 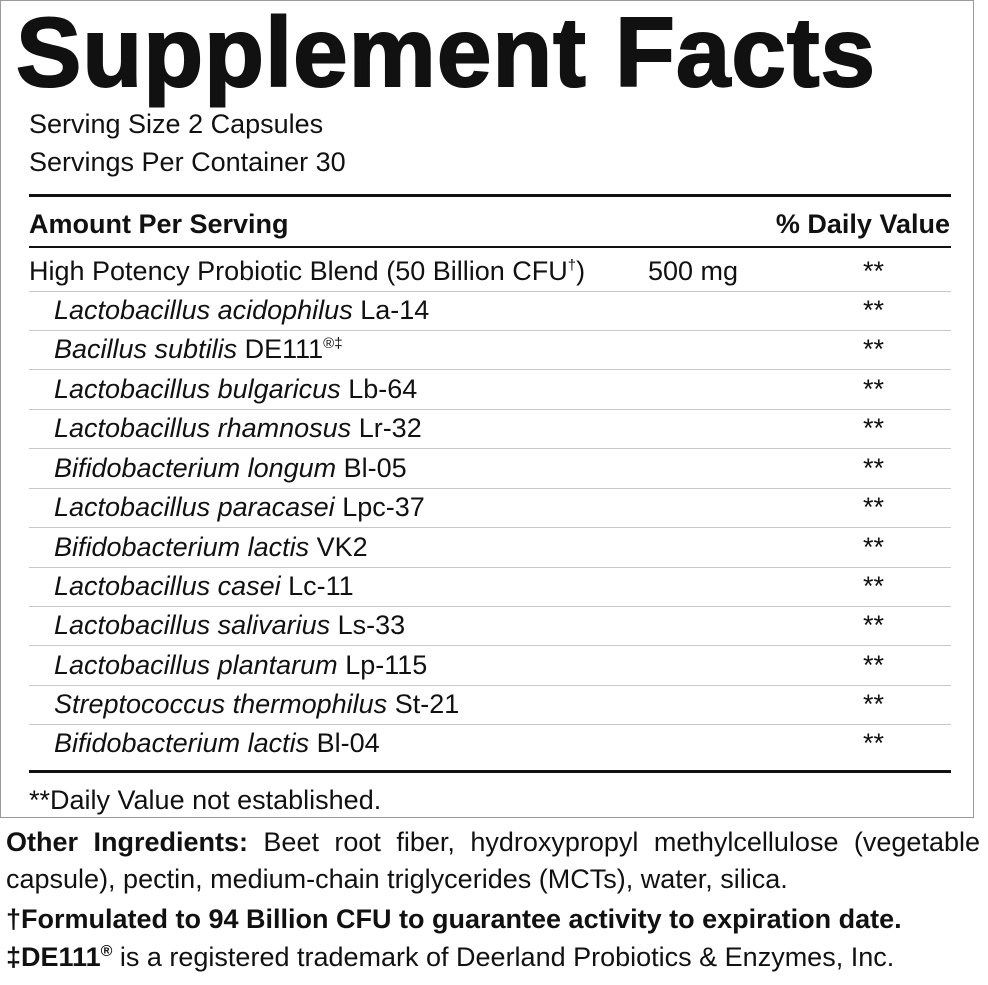 I want to click on other-ingredients-label: Other Ingredients:, so click(x=127, y=842).